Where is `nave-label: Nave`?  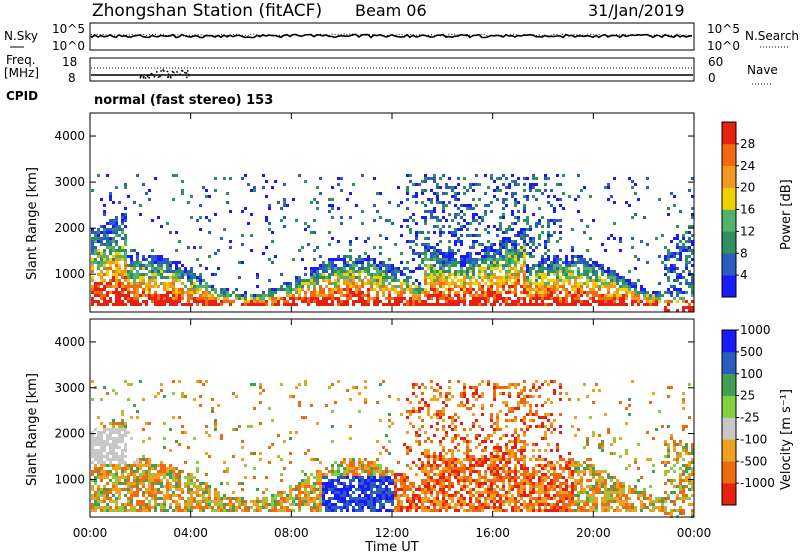
nave-label: Nave is located at coordinates (762, 70).